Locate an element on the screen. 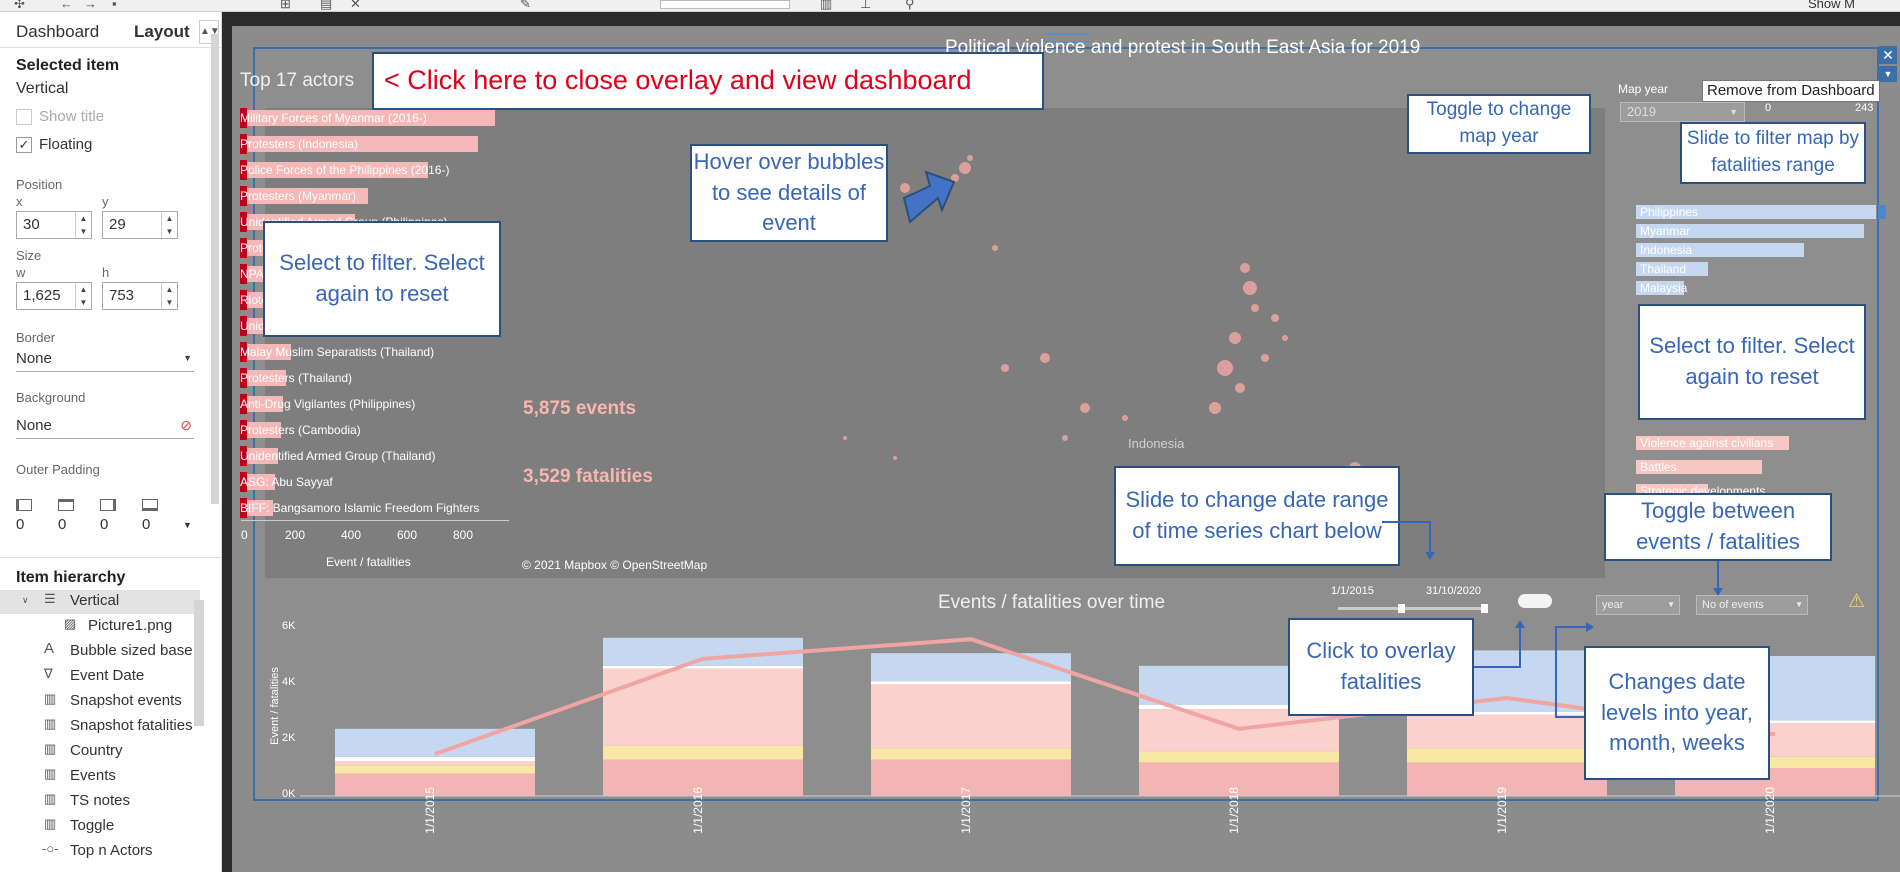  y-position-input: 29 ▲ ▼ is located at coordinates (140, 225).